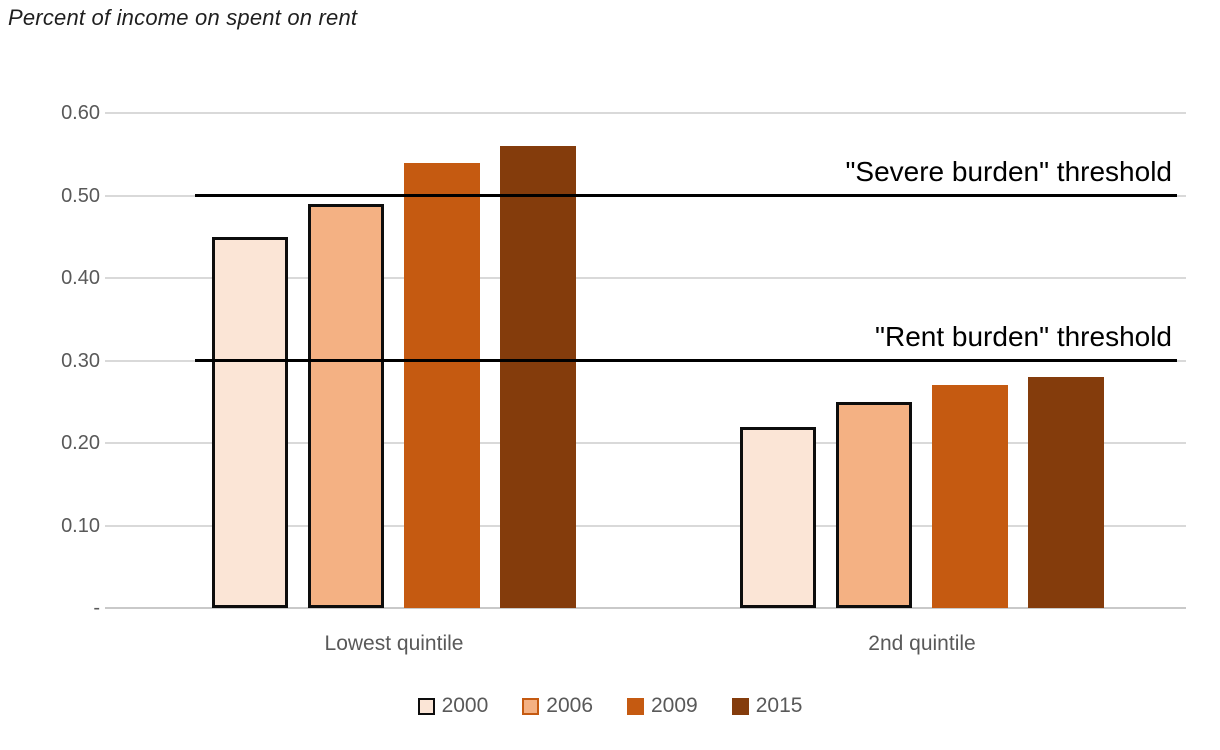 This screenshot has height=750, width=1220. What do you see at coordinates (426, 706) in the screenshot?
I see `legend-swatch-2000` at bounding box center [426, 706].